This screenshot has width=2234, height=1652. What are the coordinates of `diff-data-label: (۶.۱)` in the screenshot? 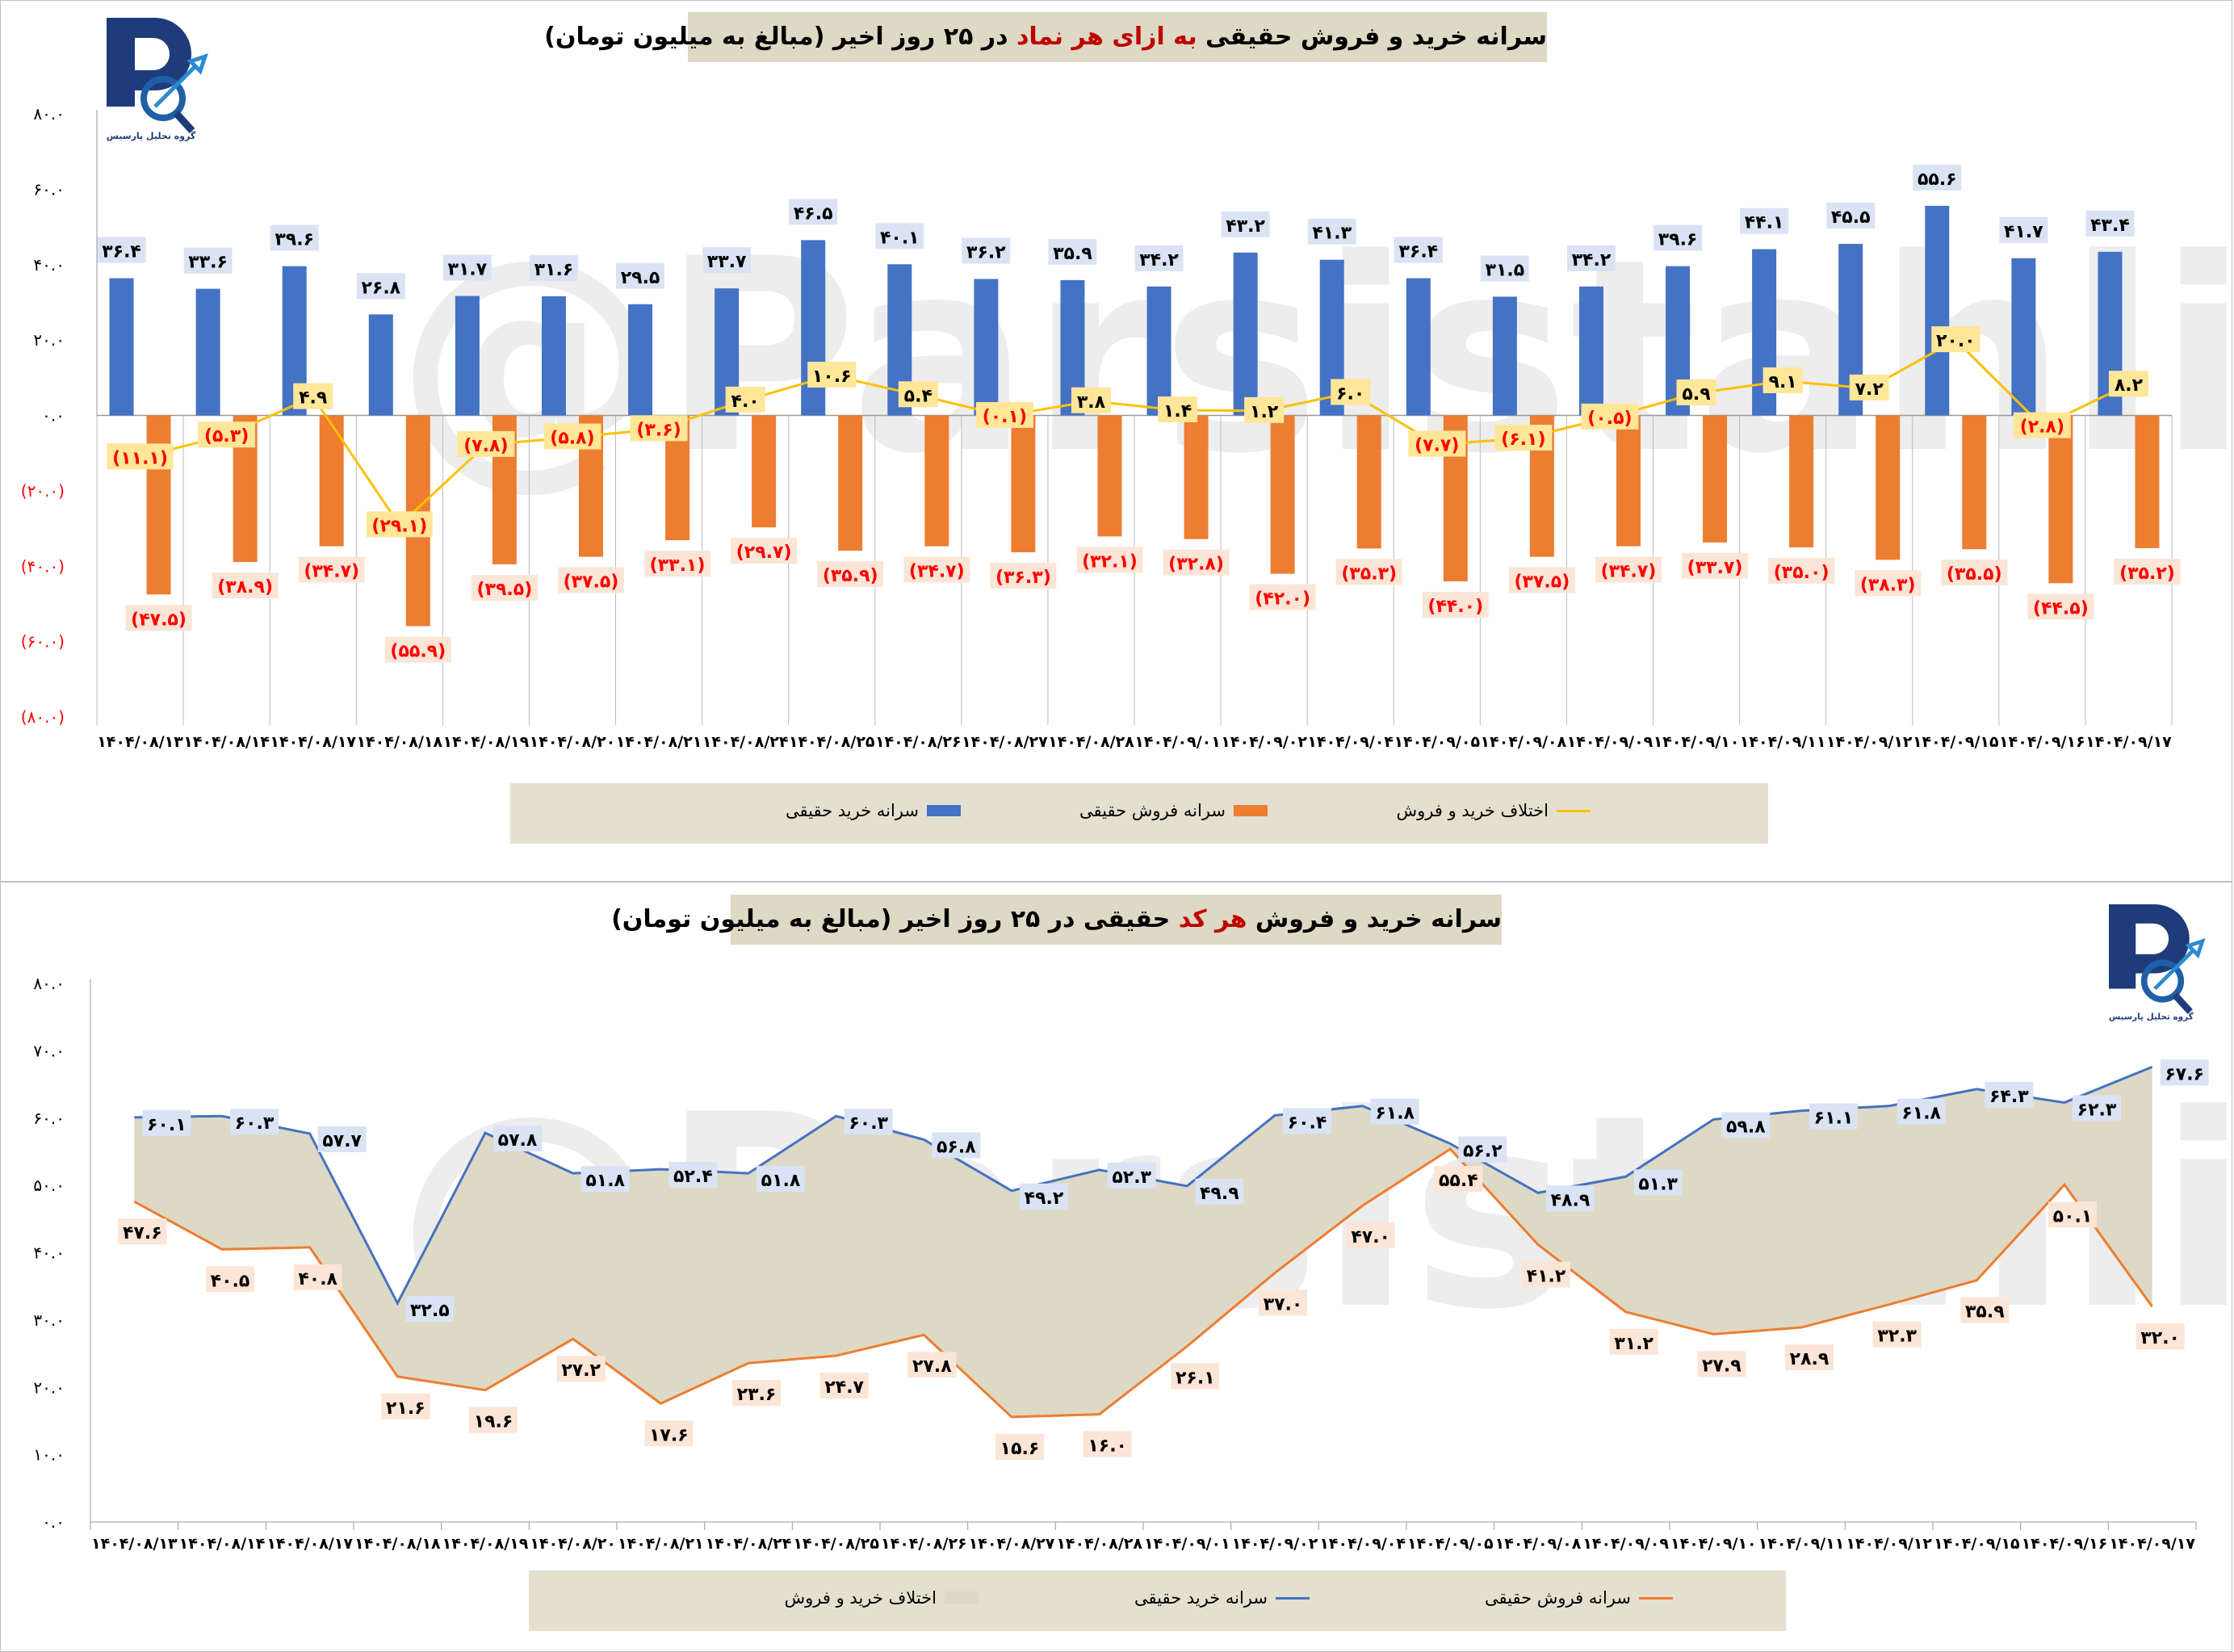 It's located at (1523, 440).